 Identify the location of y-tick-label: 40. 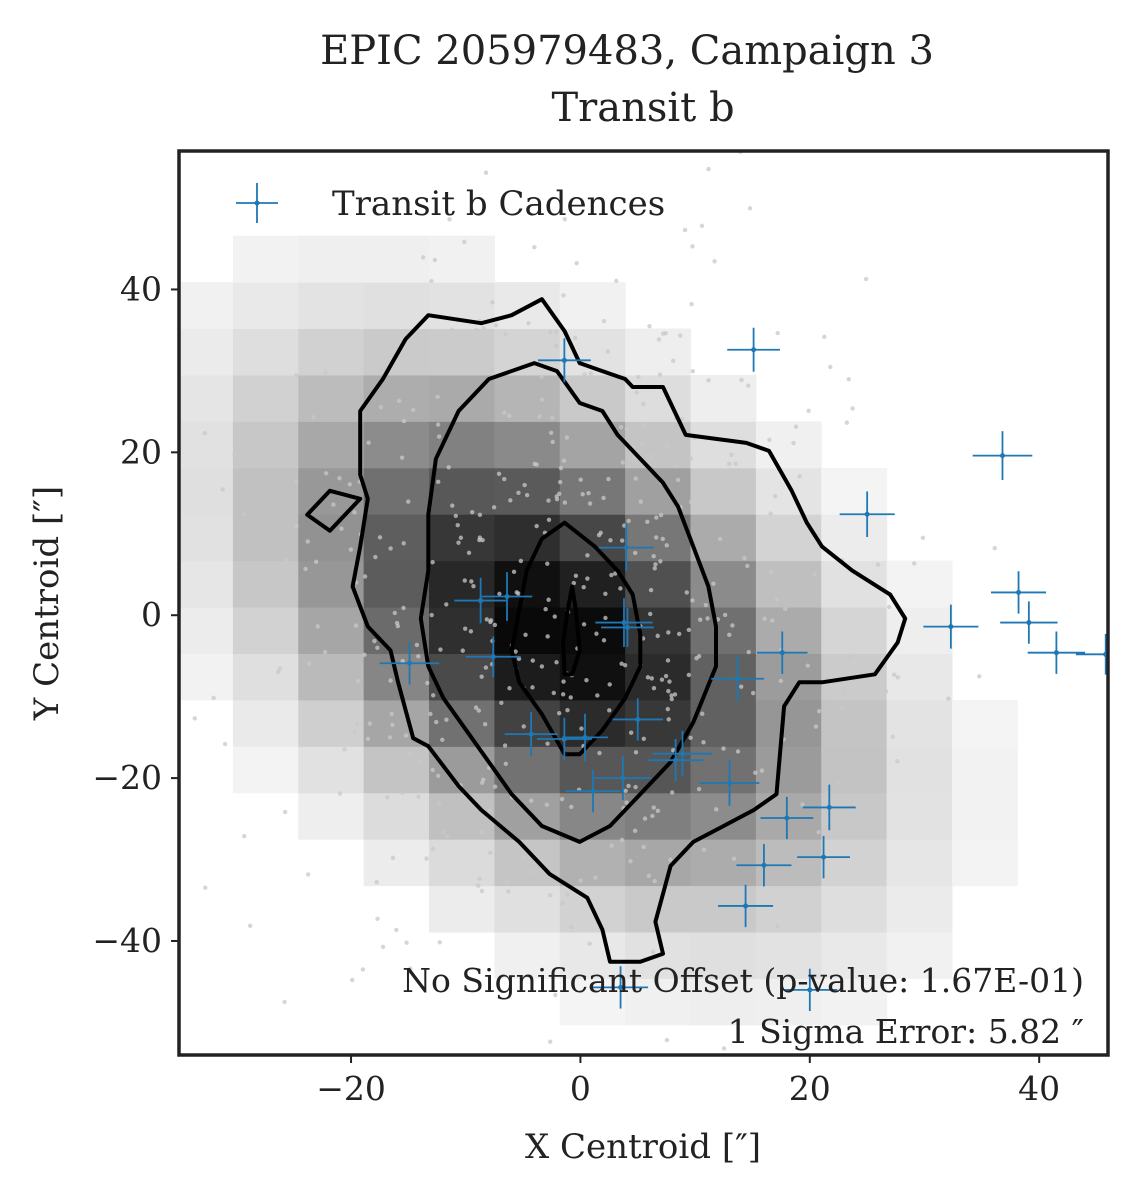
(141, 288).